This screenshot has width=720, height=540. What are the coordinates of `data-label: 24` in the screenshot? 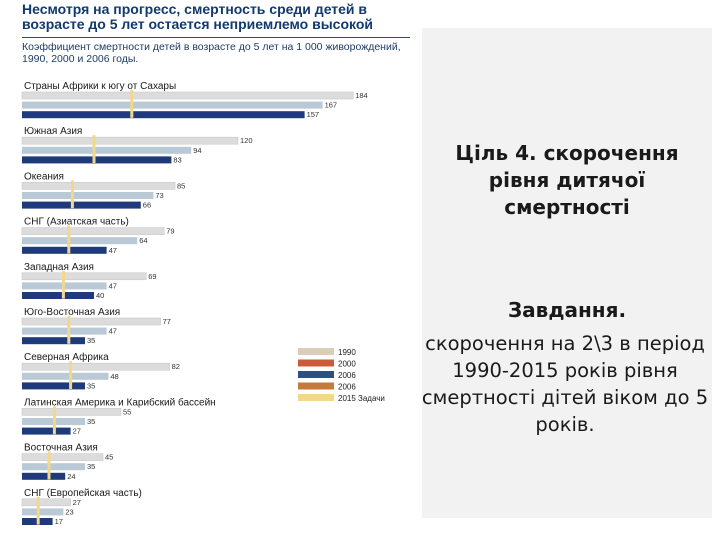 It's located at (71, 476).